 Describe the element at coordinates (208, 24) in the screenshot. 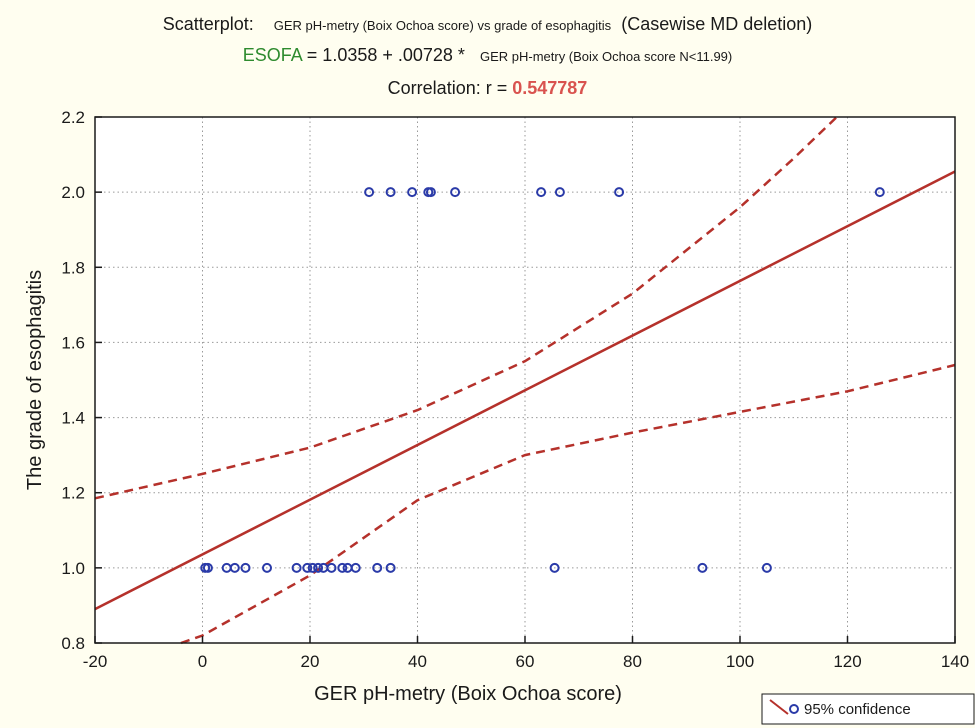

I see `title-label: Scatterplot:` at that location.